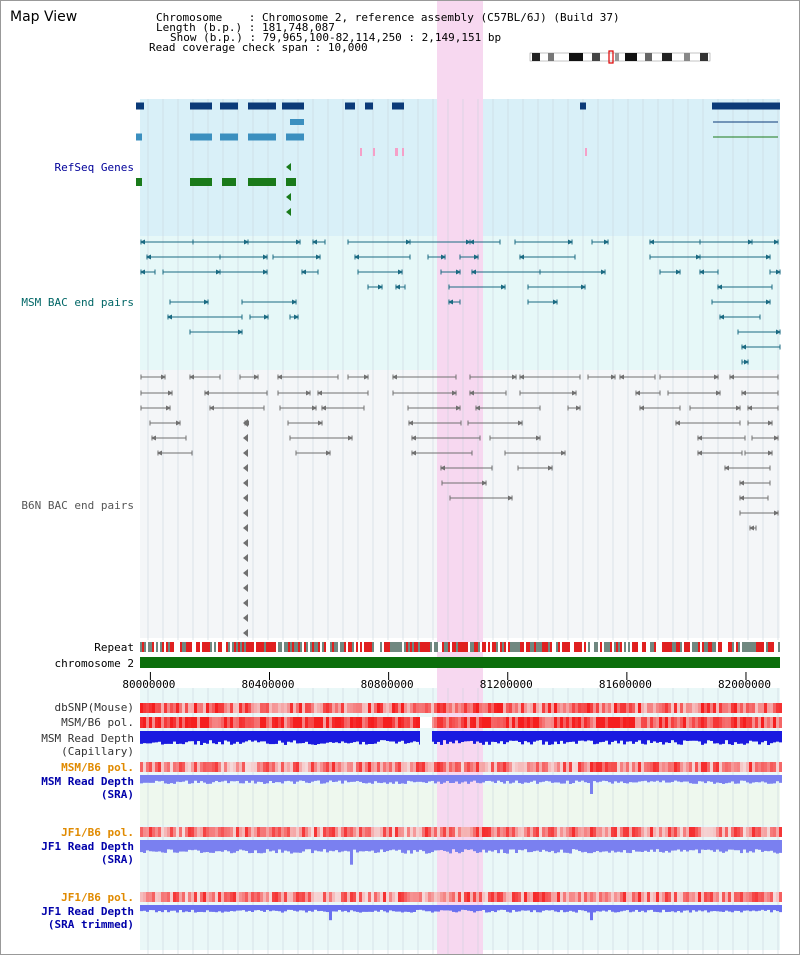 This screenshot has height=955, width=800. What do you see at coordinates (245, 618) in the screenshot?
I see `b6n-arrow` at bounding box center [245, 618].